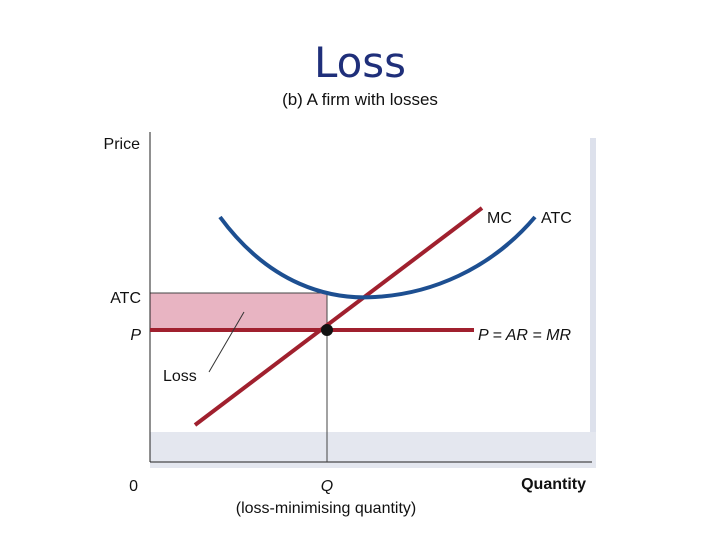  I want to click on y-axis-label: Price, so click(122, 144).